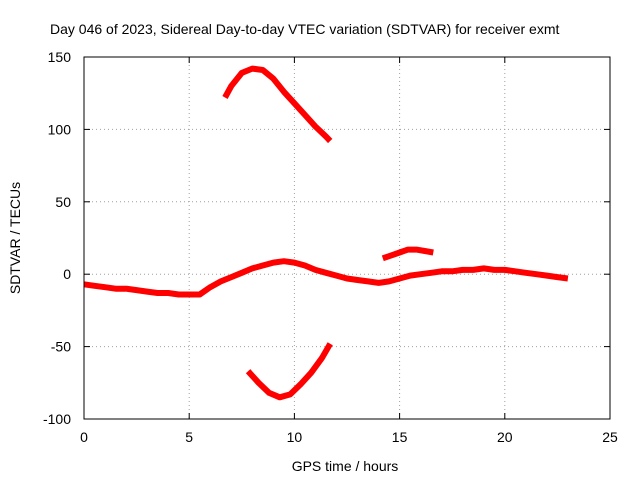 Image resolution: width=640 pixels, height=480 pixels. Describe the element at coordinates (345, 466) in the screenshot. I see `x-axis-label: GPS time / hours` at that location.